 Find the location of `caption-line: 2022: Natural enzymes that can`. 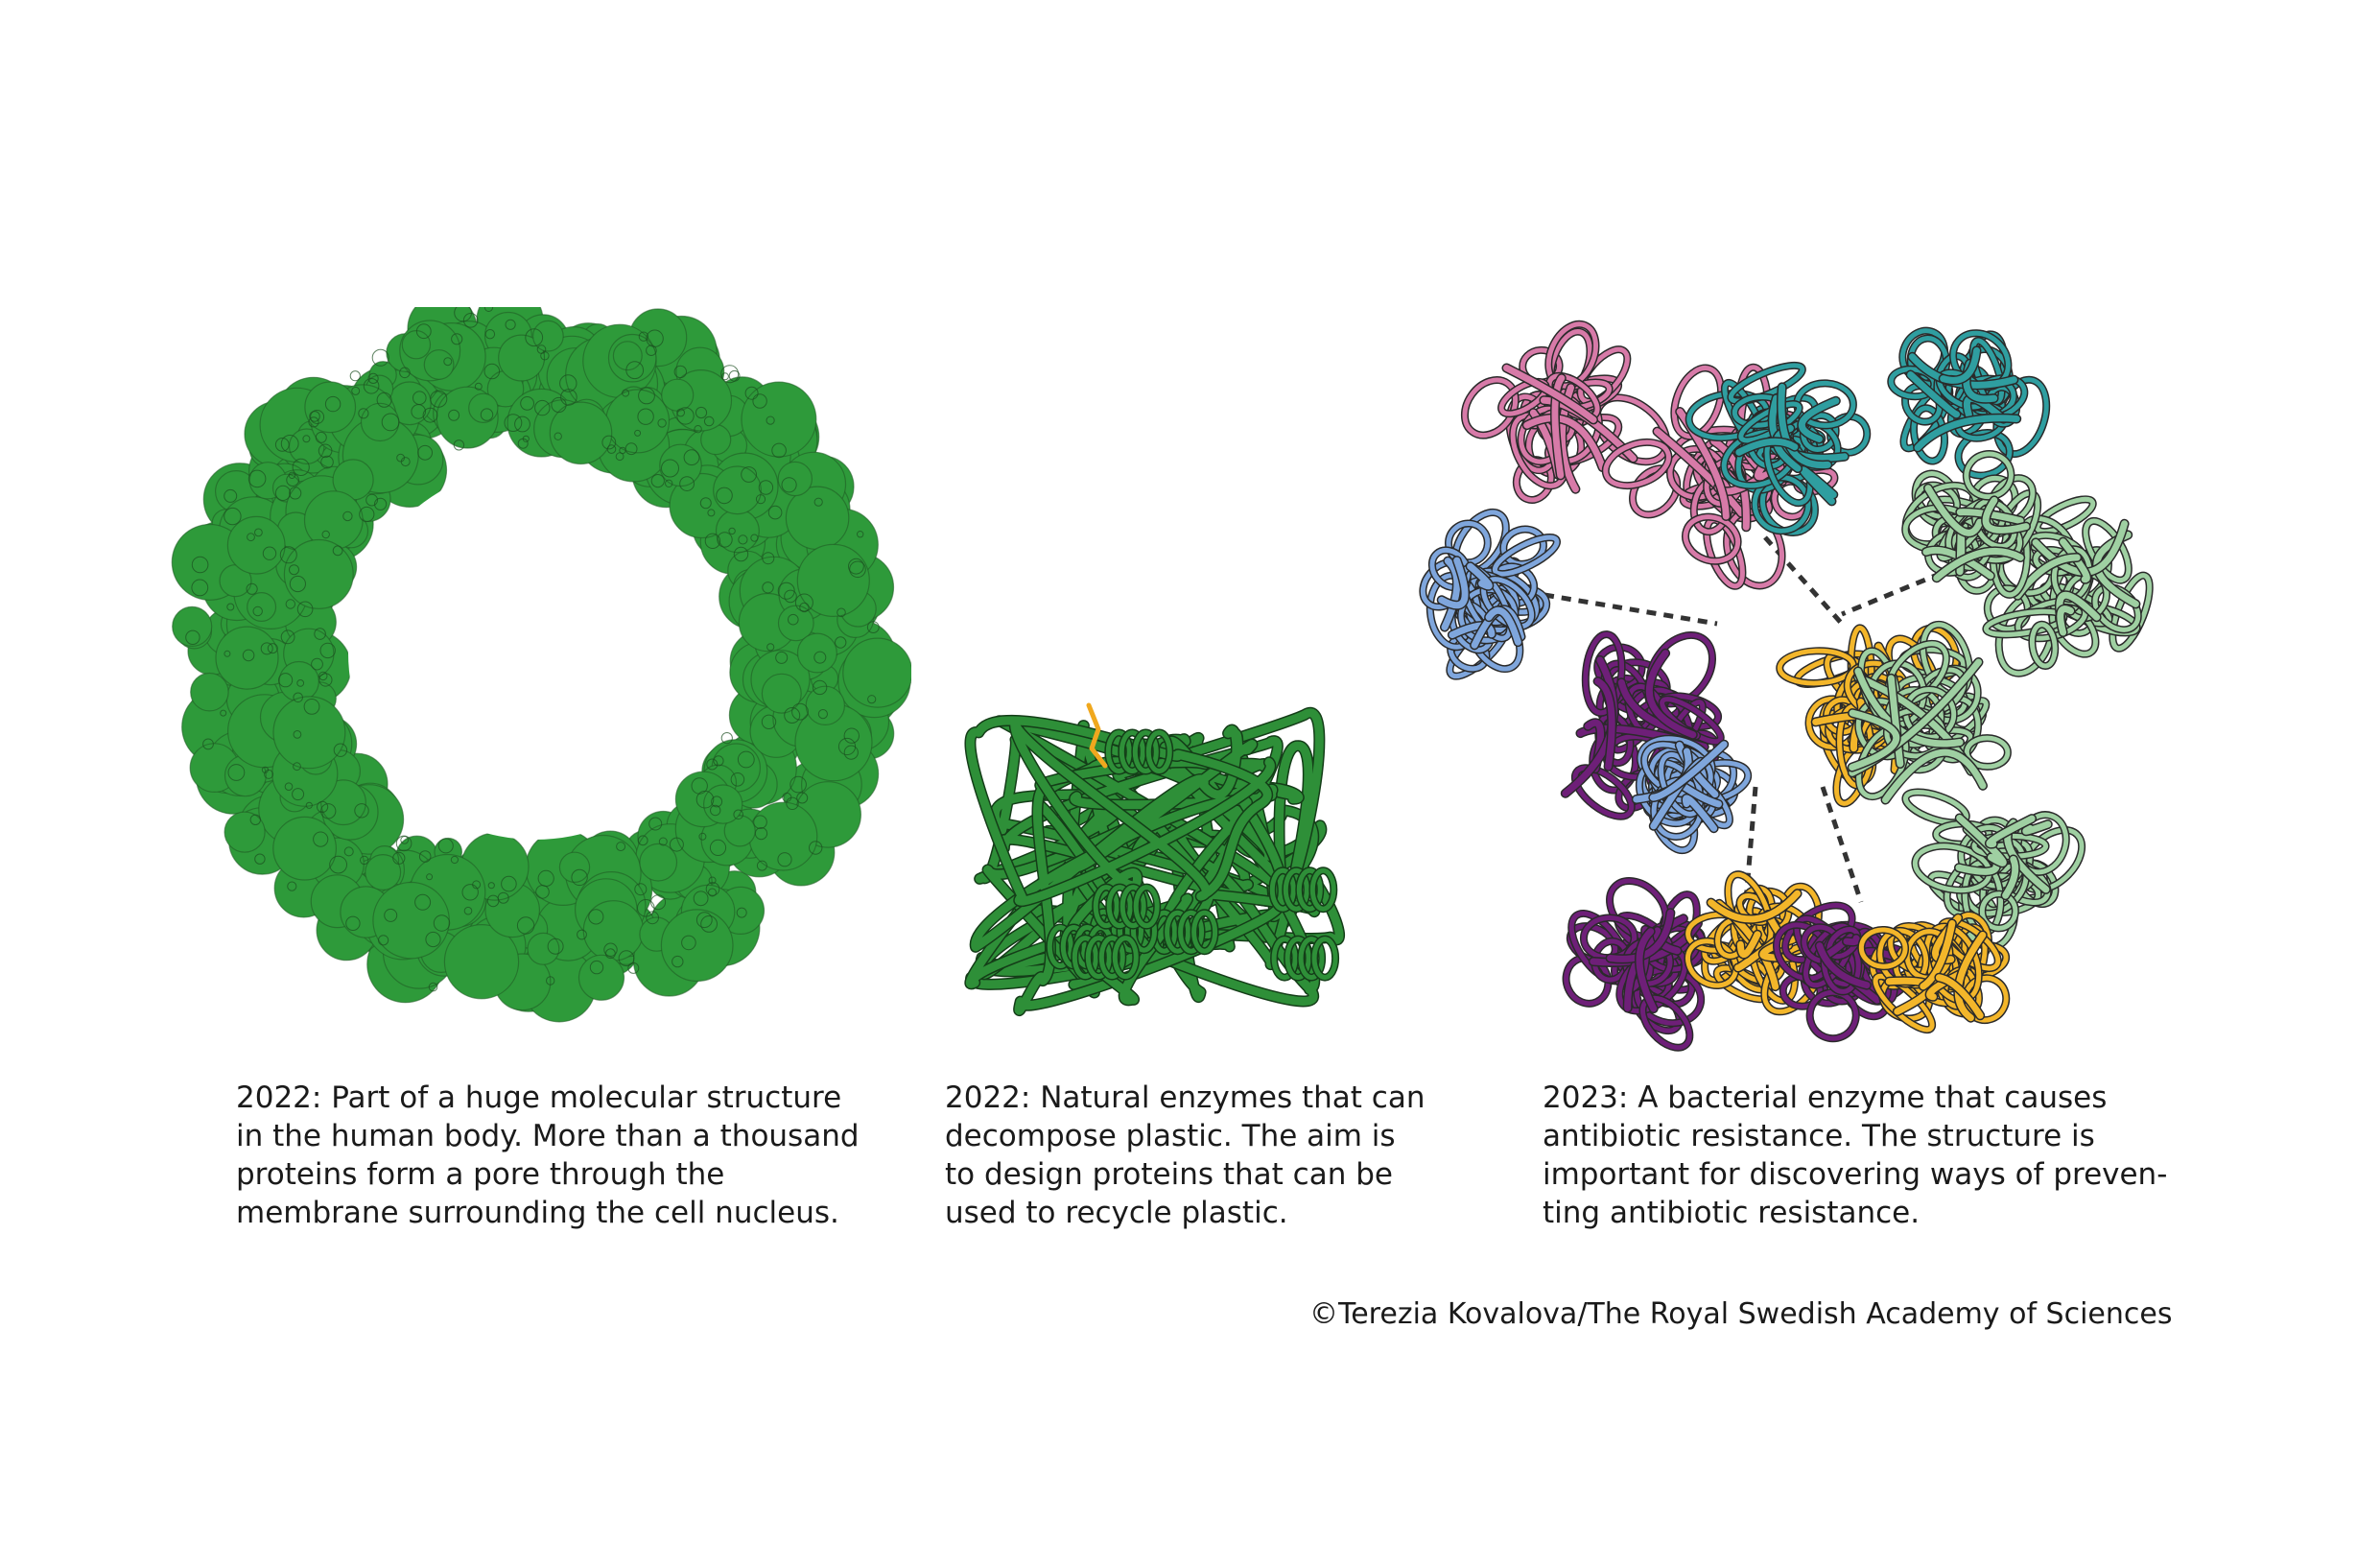

caption-line: 2022: Natural enzymes that can is located at coordinates (1186, 1097).